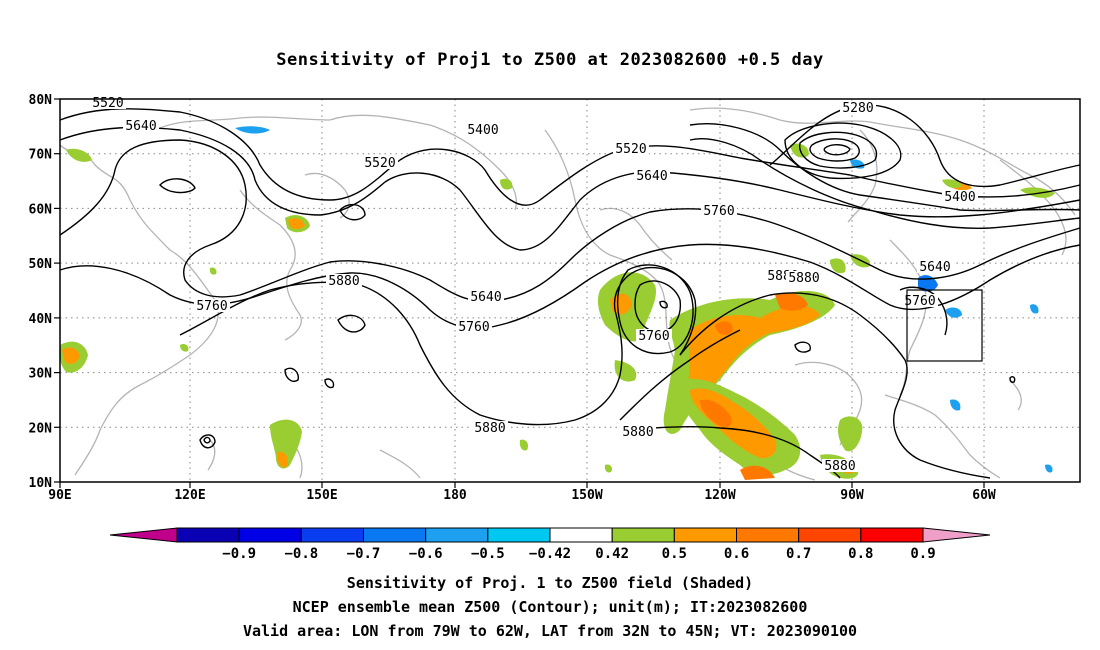  What do you see at coordinates (984, 495) in the screenshot?
I see `lon-tick-label: 60W` at bounding box center [984, 495].